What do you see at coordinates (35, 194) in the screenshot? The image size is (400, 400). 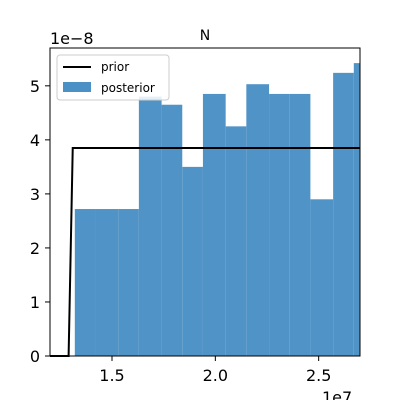 I see `y-tick-label: 3` at bounding box center [35, 194].